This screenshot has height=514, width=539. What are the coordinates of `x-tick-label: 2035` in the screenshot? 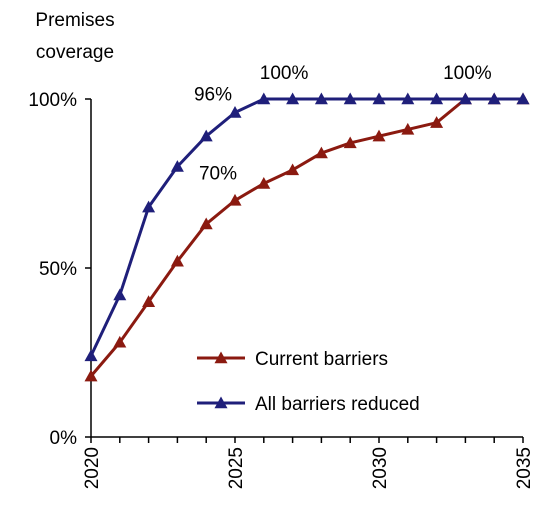 It's located at (524, 468).